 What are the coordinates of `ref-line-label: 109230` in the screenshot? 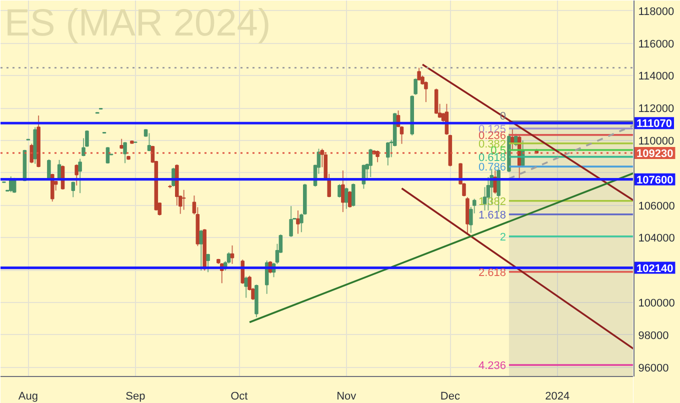 It's located at (655, 154).